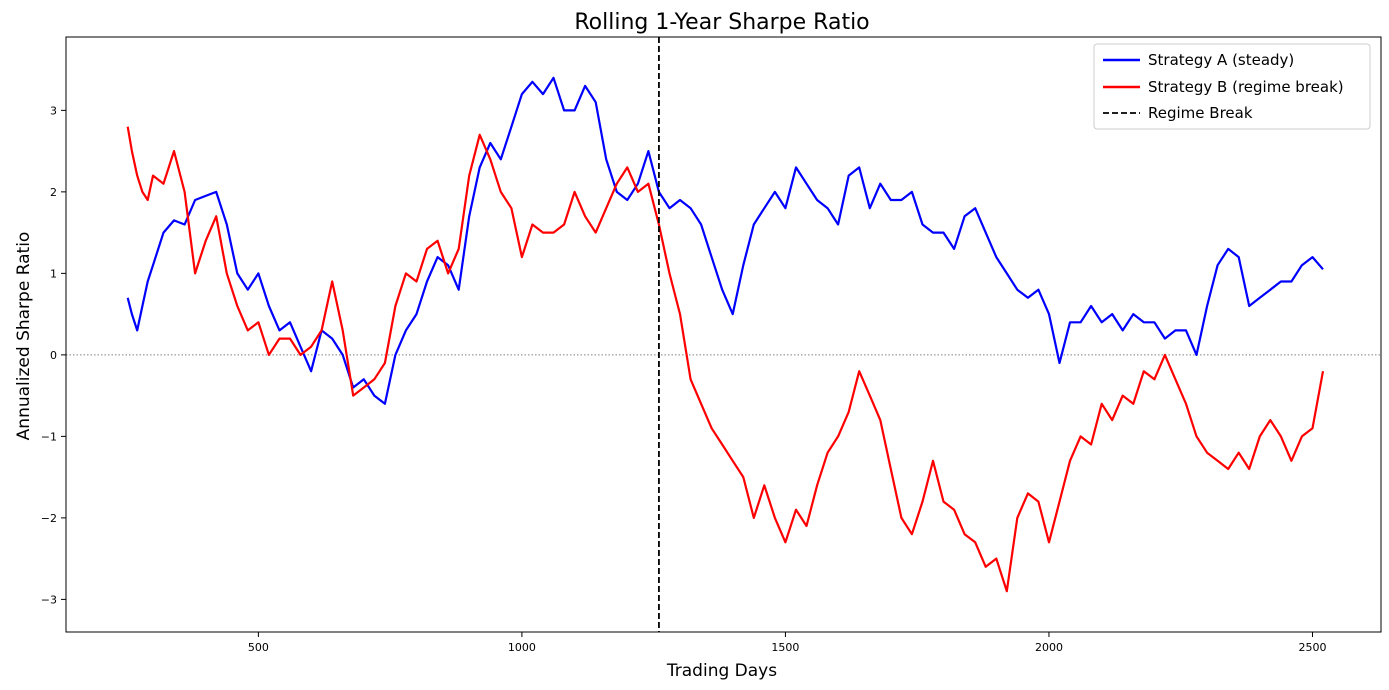 This screenshot has height=690, width=1389. I want to click on x-tick-label: 1000, so click(522, 647).